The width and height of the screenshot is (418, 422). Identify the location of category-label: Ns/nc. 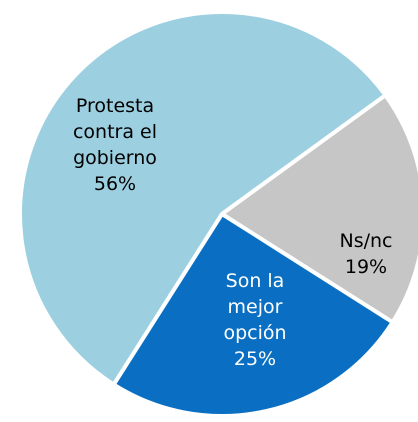
(366, 241).